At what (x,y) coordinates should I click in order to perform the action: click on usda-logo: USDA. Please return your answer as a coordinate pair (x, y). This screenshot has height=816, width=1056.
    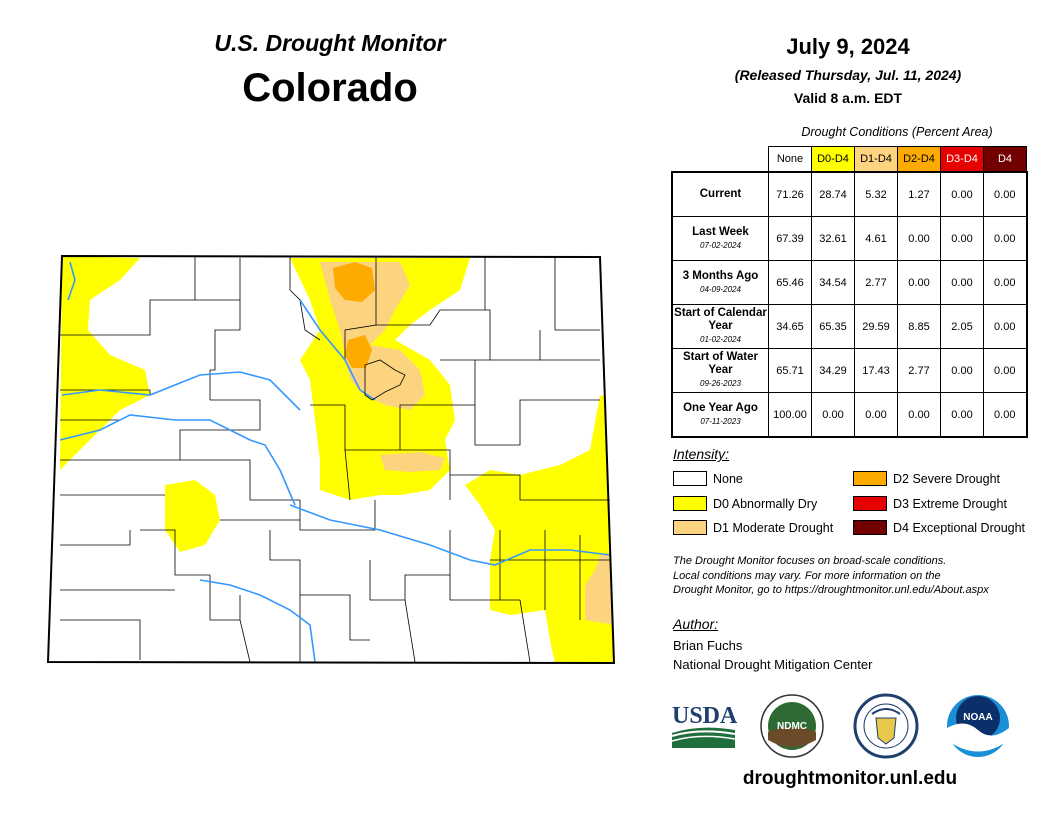
    Looking at the image, I should click on (704, 725).